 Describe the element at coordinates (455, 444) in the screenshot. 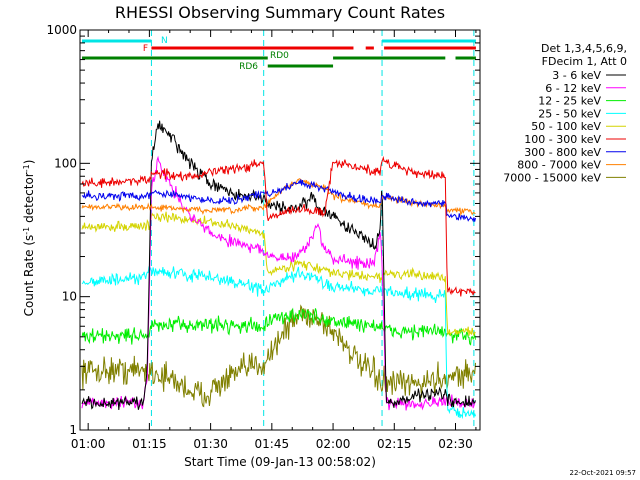

I see `x-tick-label: 02:30` at that location.